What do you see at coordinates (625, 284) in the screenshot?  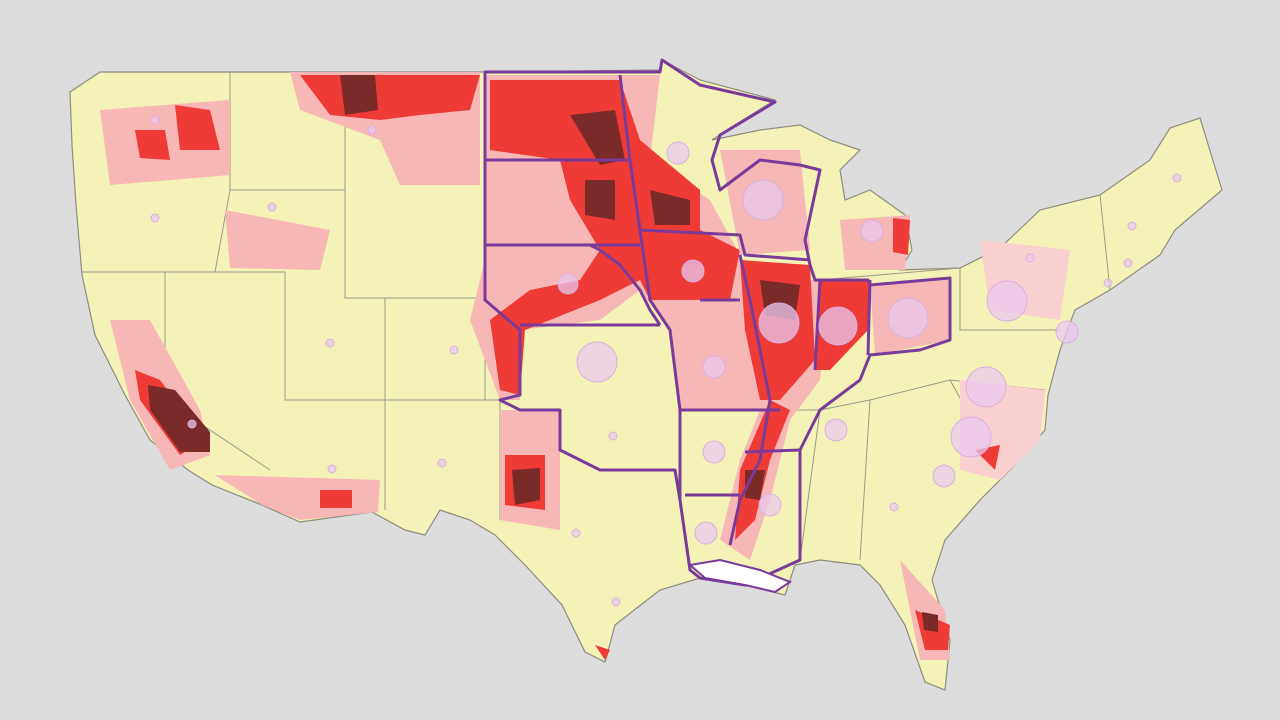 I see `basin-outline` at bounding box center [625, 284].